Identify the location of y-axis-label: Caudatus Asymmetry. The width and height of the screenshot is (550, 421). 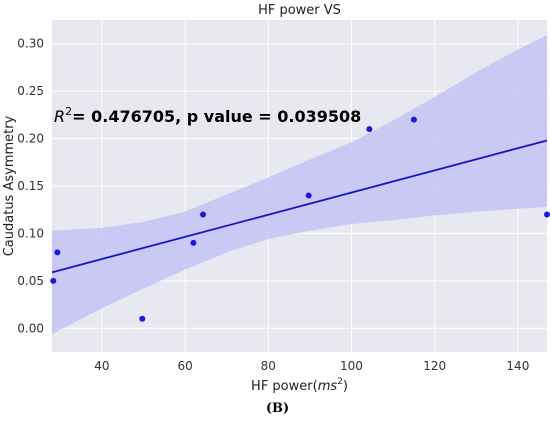
(9, 185).